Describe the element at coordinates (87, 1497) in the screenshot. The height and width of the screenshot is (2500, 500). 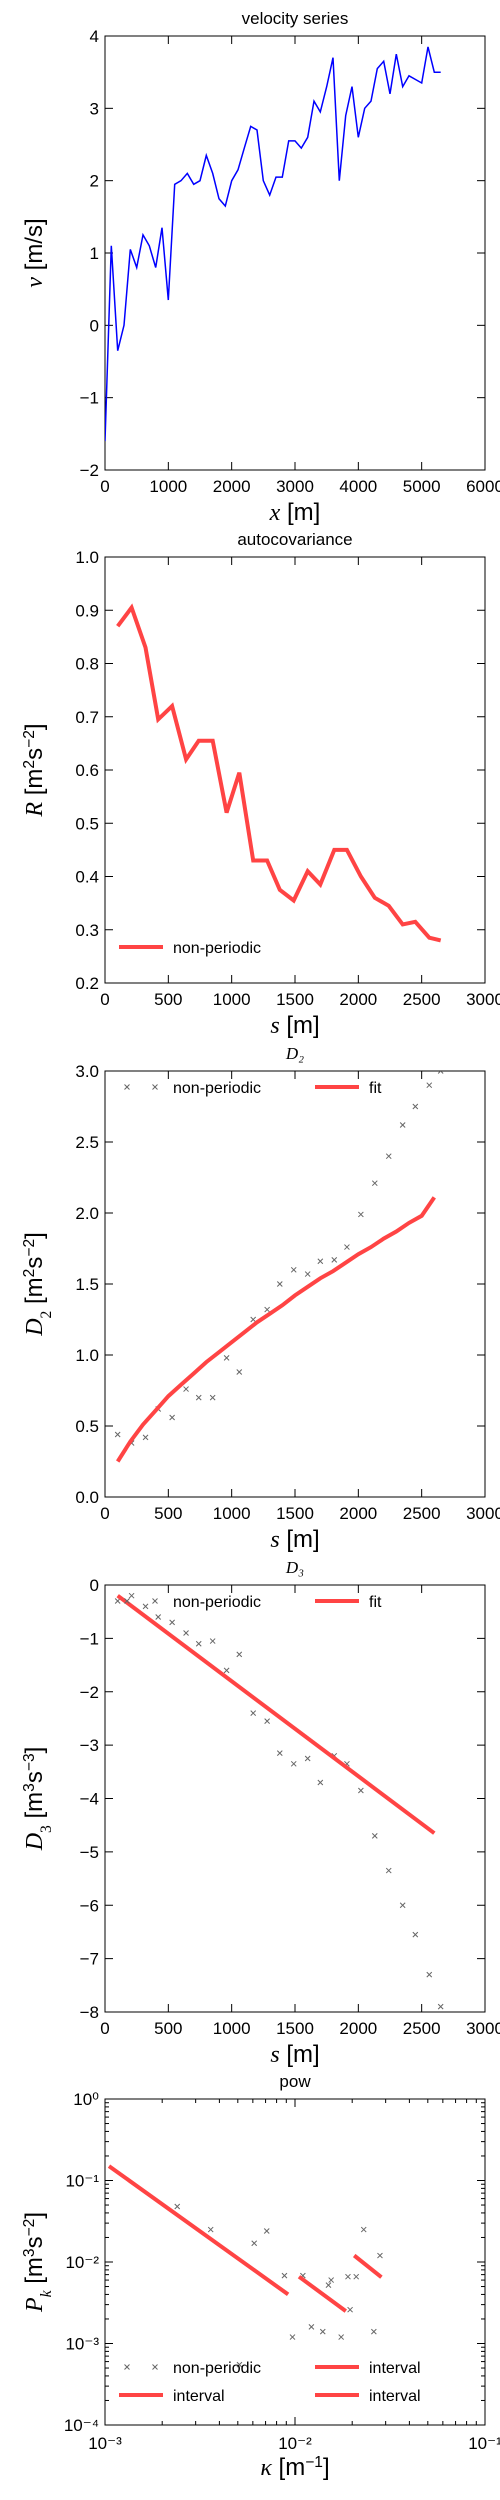
I see `y-tick-label: 0.0` at that location.